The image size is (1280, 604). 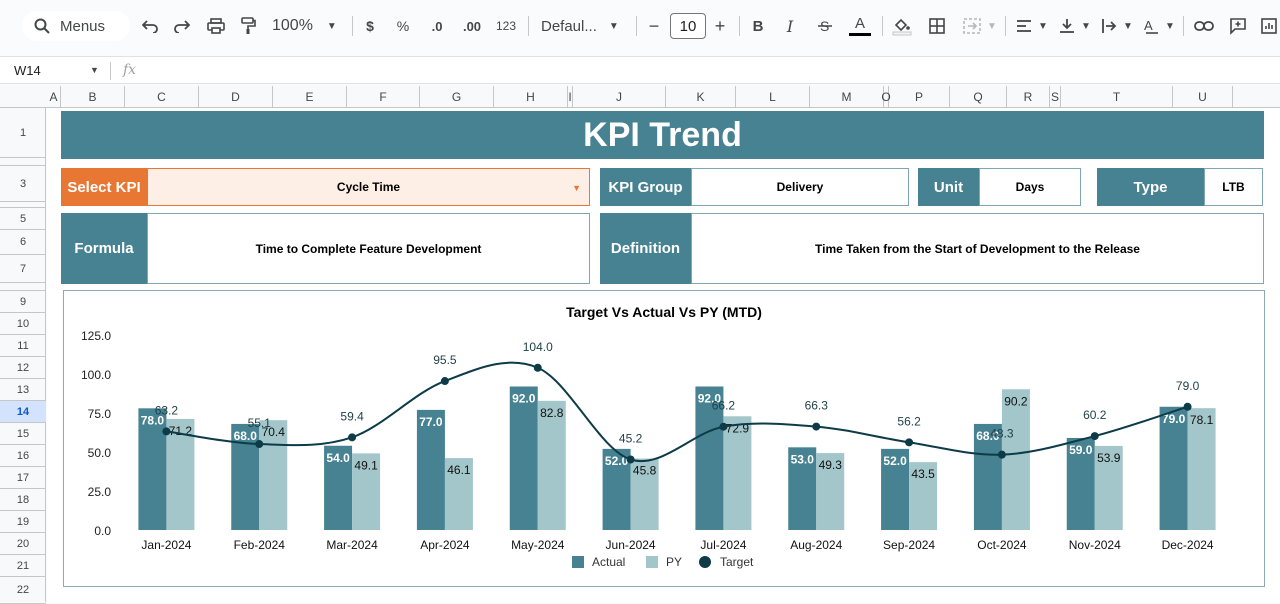 I want to click on column-header-c: C, so click(x=162, y=97).